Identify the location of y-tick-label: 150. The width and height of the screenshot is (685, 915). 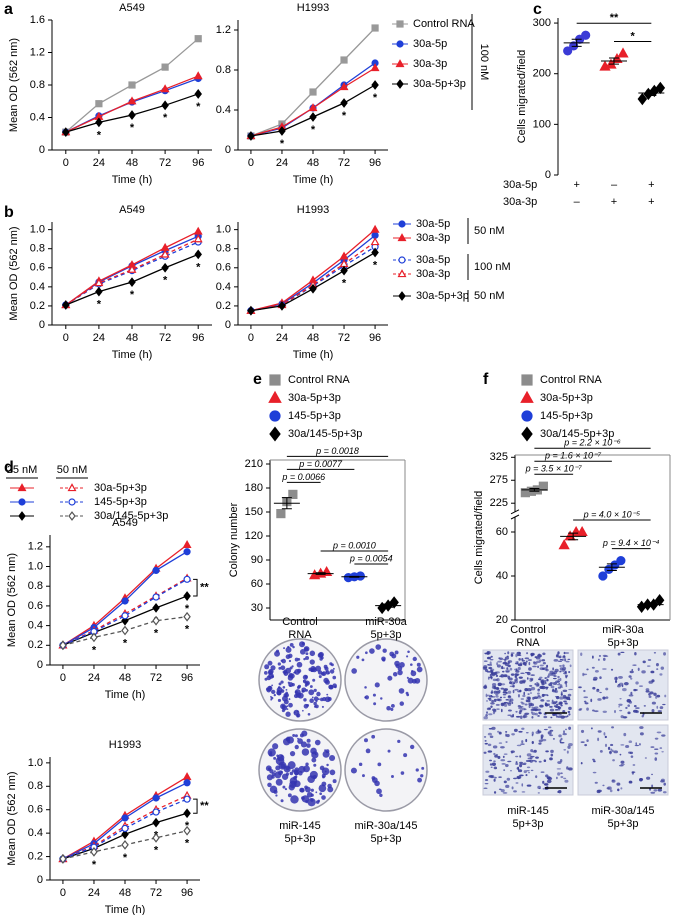
(254, 512).